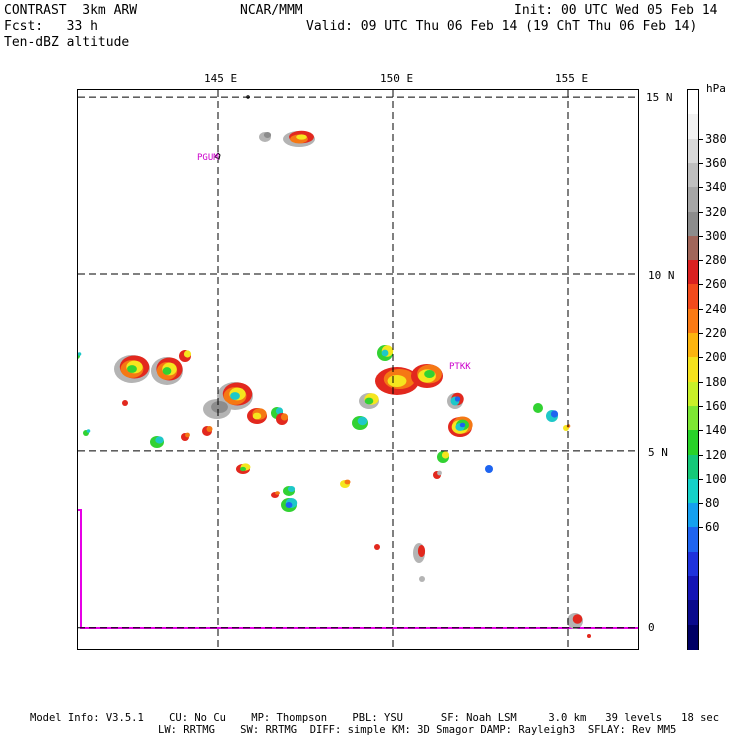  I want to click on model-title: CONTRAST 3km ARW, so click(71, 10).